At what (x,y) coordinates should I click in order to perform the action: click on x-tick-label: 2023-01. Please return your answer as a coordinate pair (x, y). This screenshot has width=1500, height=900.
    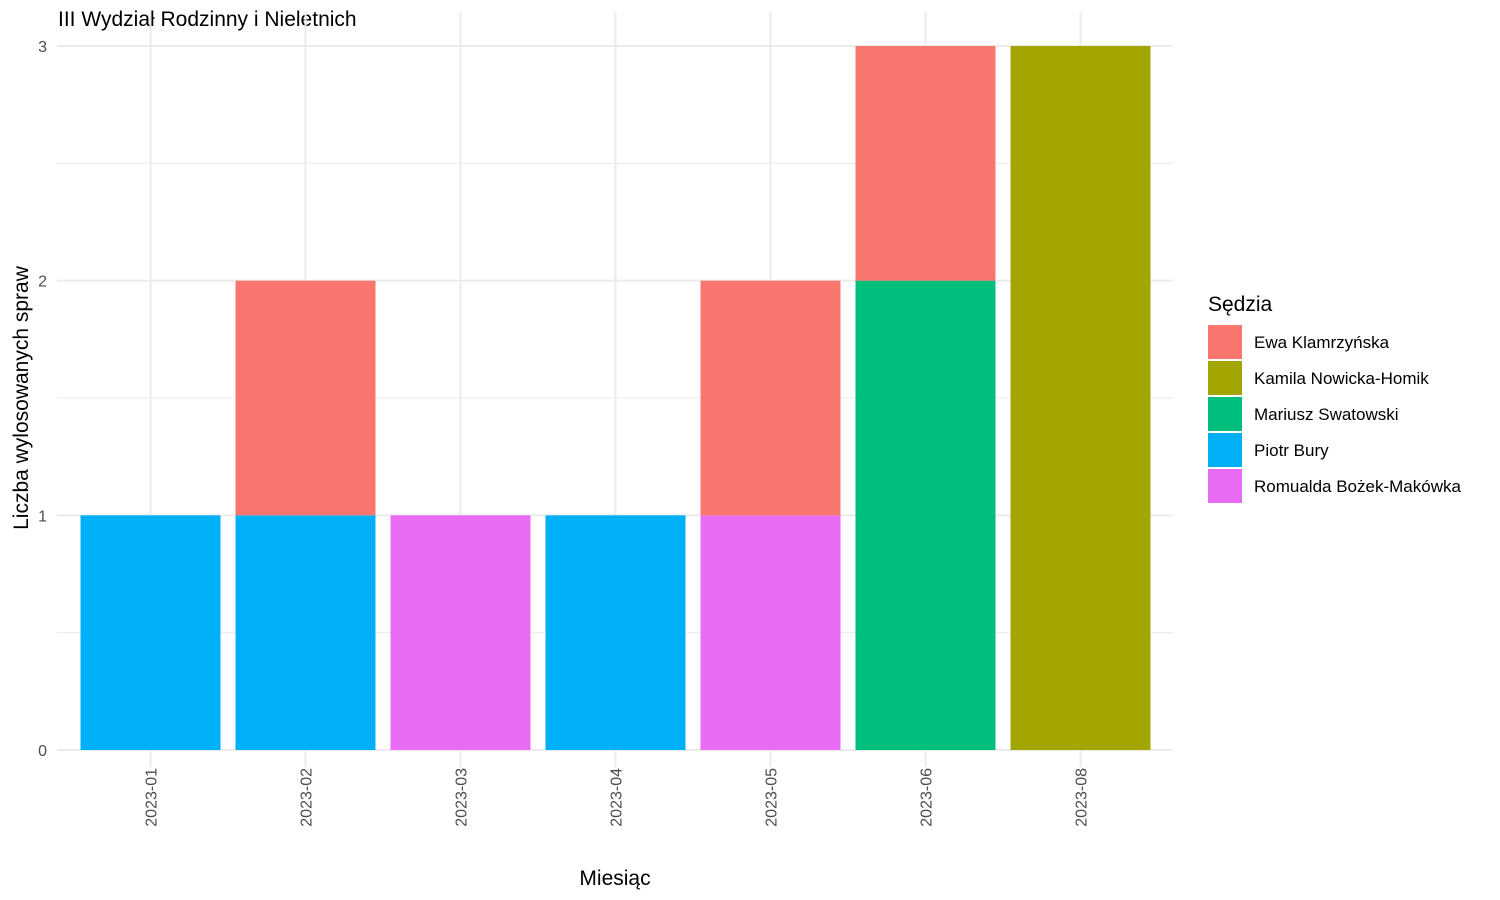
    Looking at the image, I should click on (152, 797).